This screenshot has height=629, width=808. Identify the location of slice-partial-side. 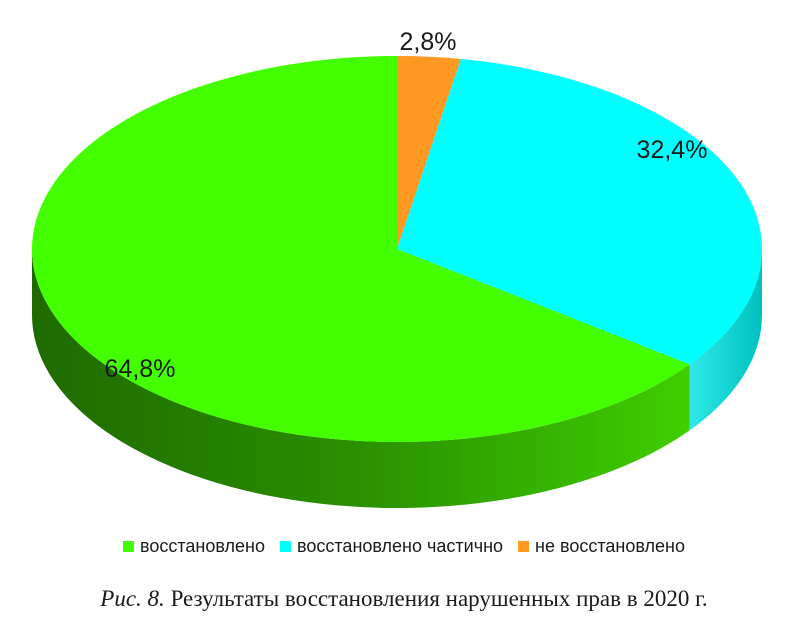
(725, 340).